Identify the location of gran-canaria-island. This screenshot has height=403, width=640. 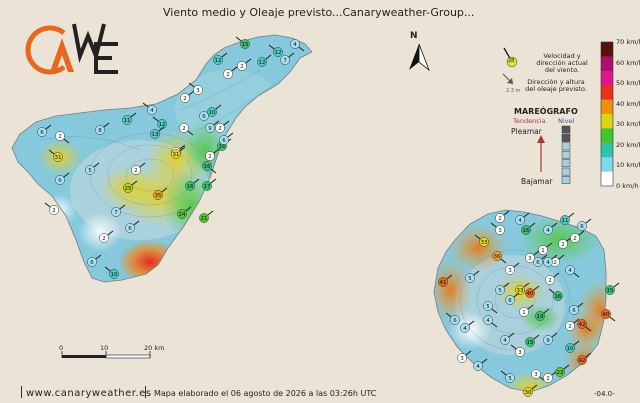
(520, 301).